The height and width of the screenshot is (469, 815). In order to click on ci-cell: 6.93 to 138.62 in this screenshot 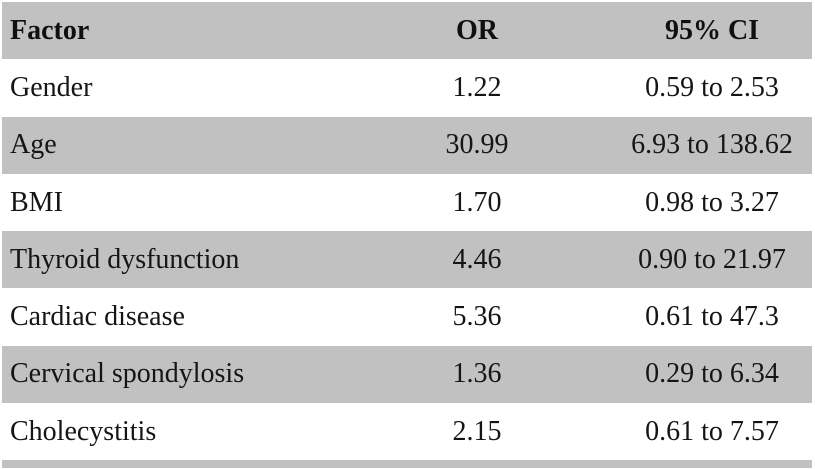, I will do `click(712, 145)`.